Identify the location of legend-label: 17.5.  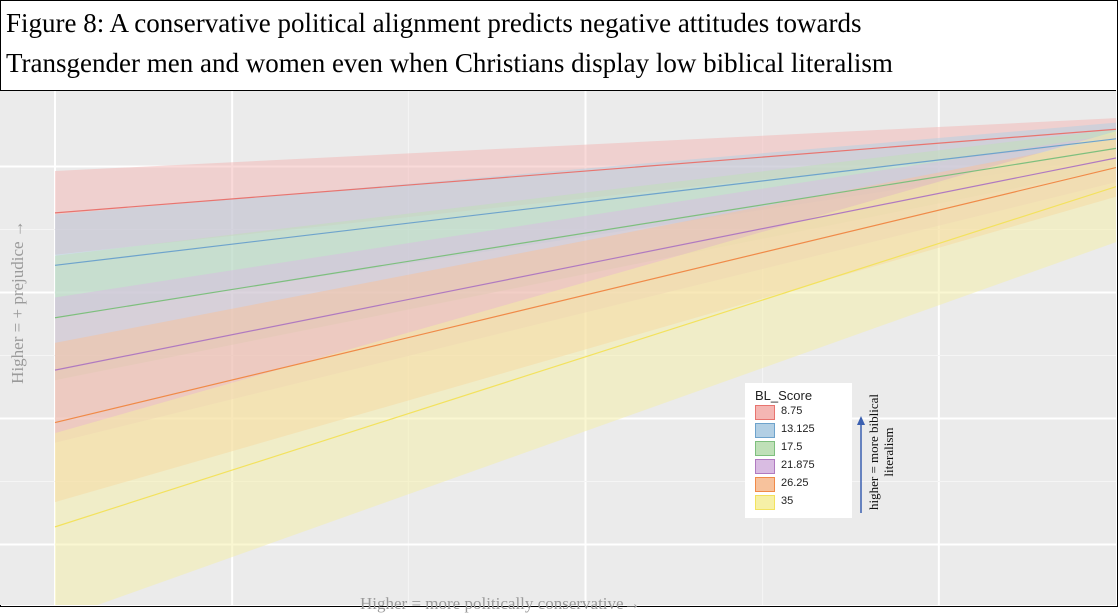
(792, 447).